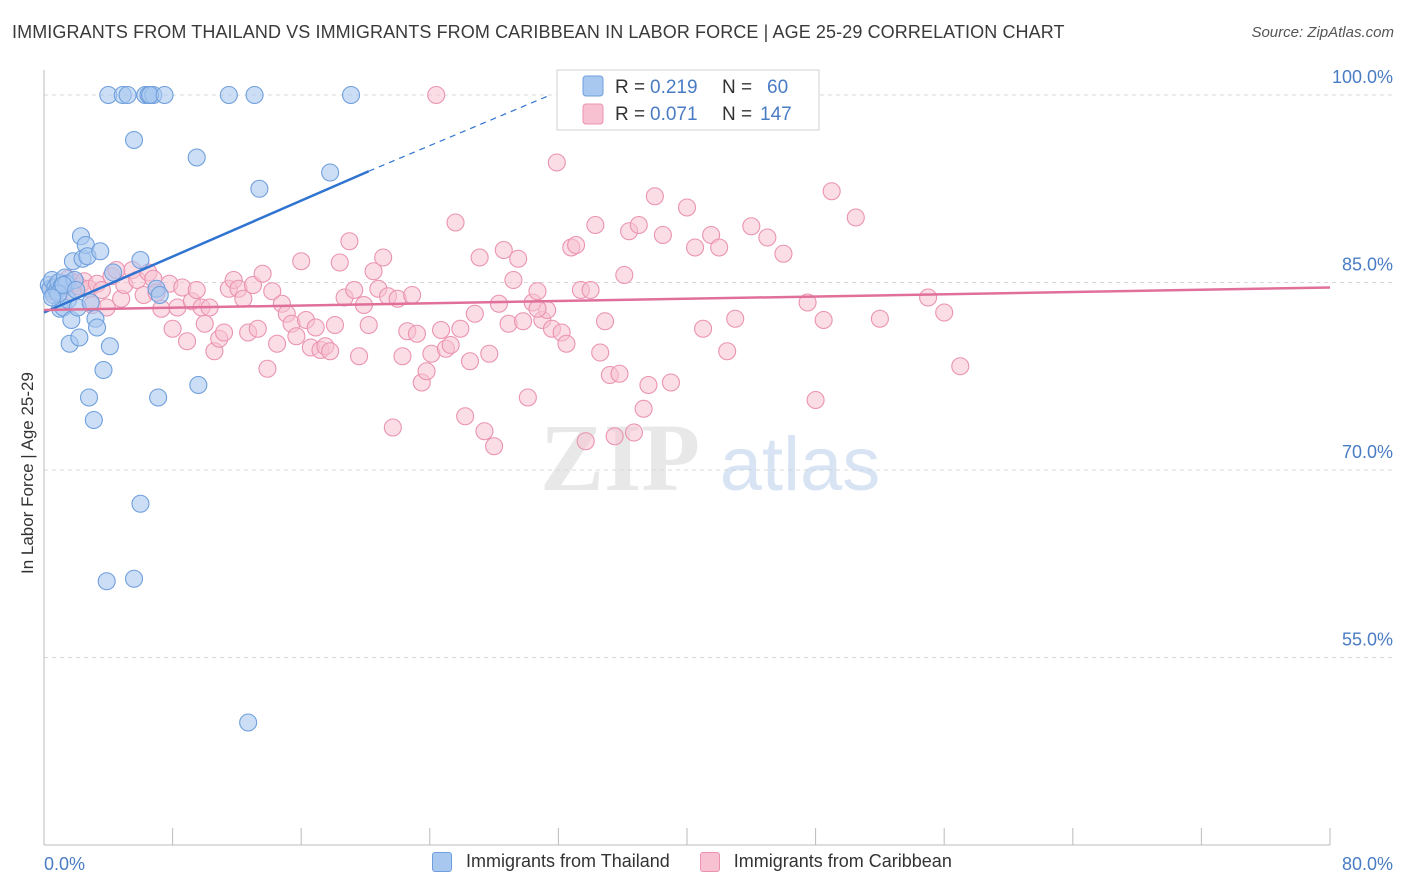 The image size is (1406, 892). I want to click on correlation-legend: R = 0.219 N = 60 R = 0.071 N = 147, so click(688, 100).